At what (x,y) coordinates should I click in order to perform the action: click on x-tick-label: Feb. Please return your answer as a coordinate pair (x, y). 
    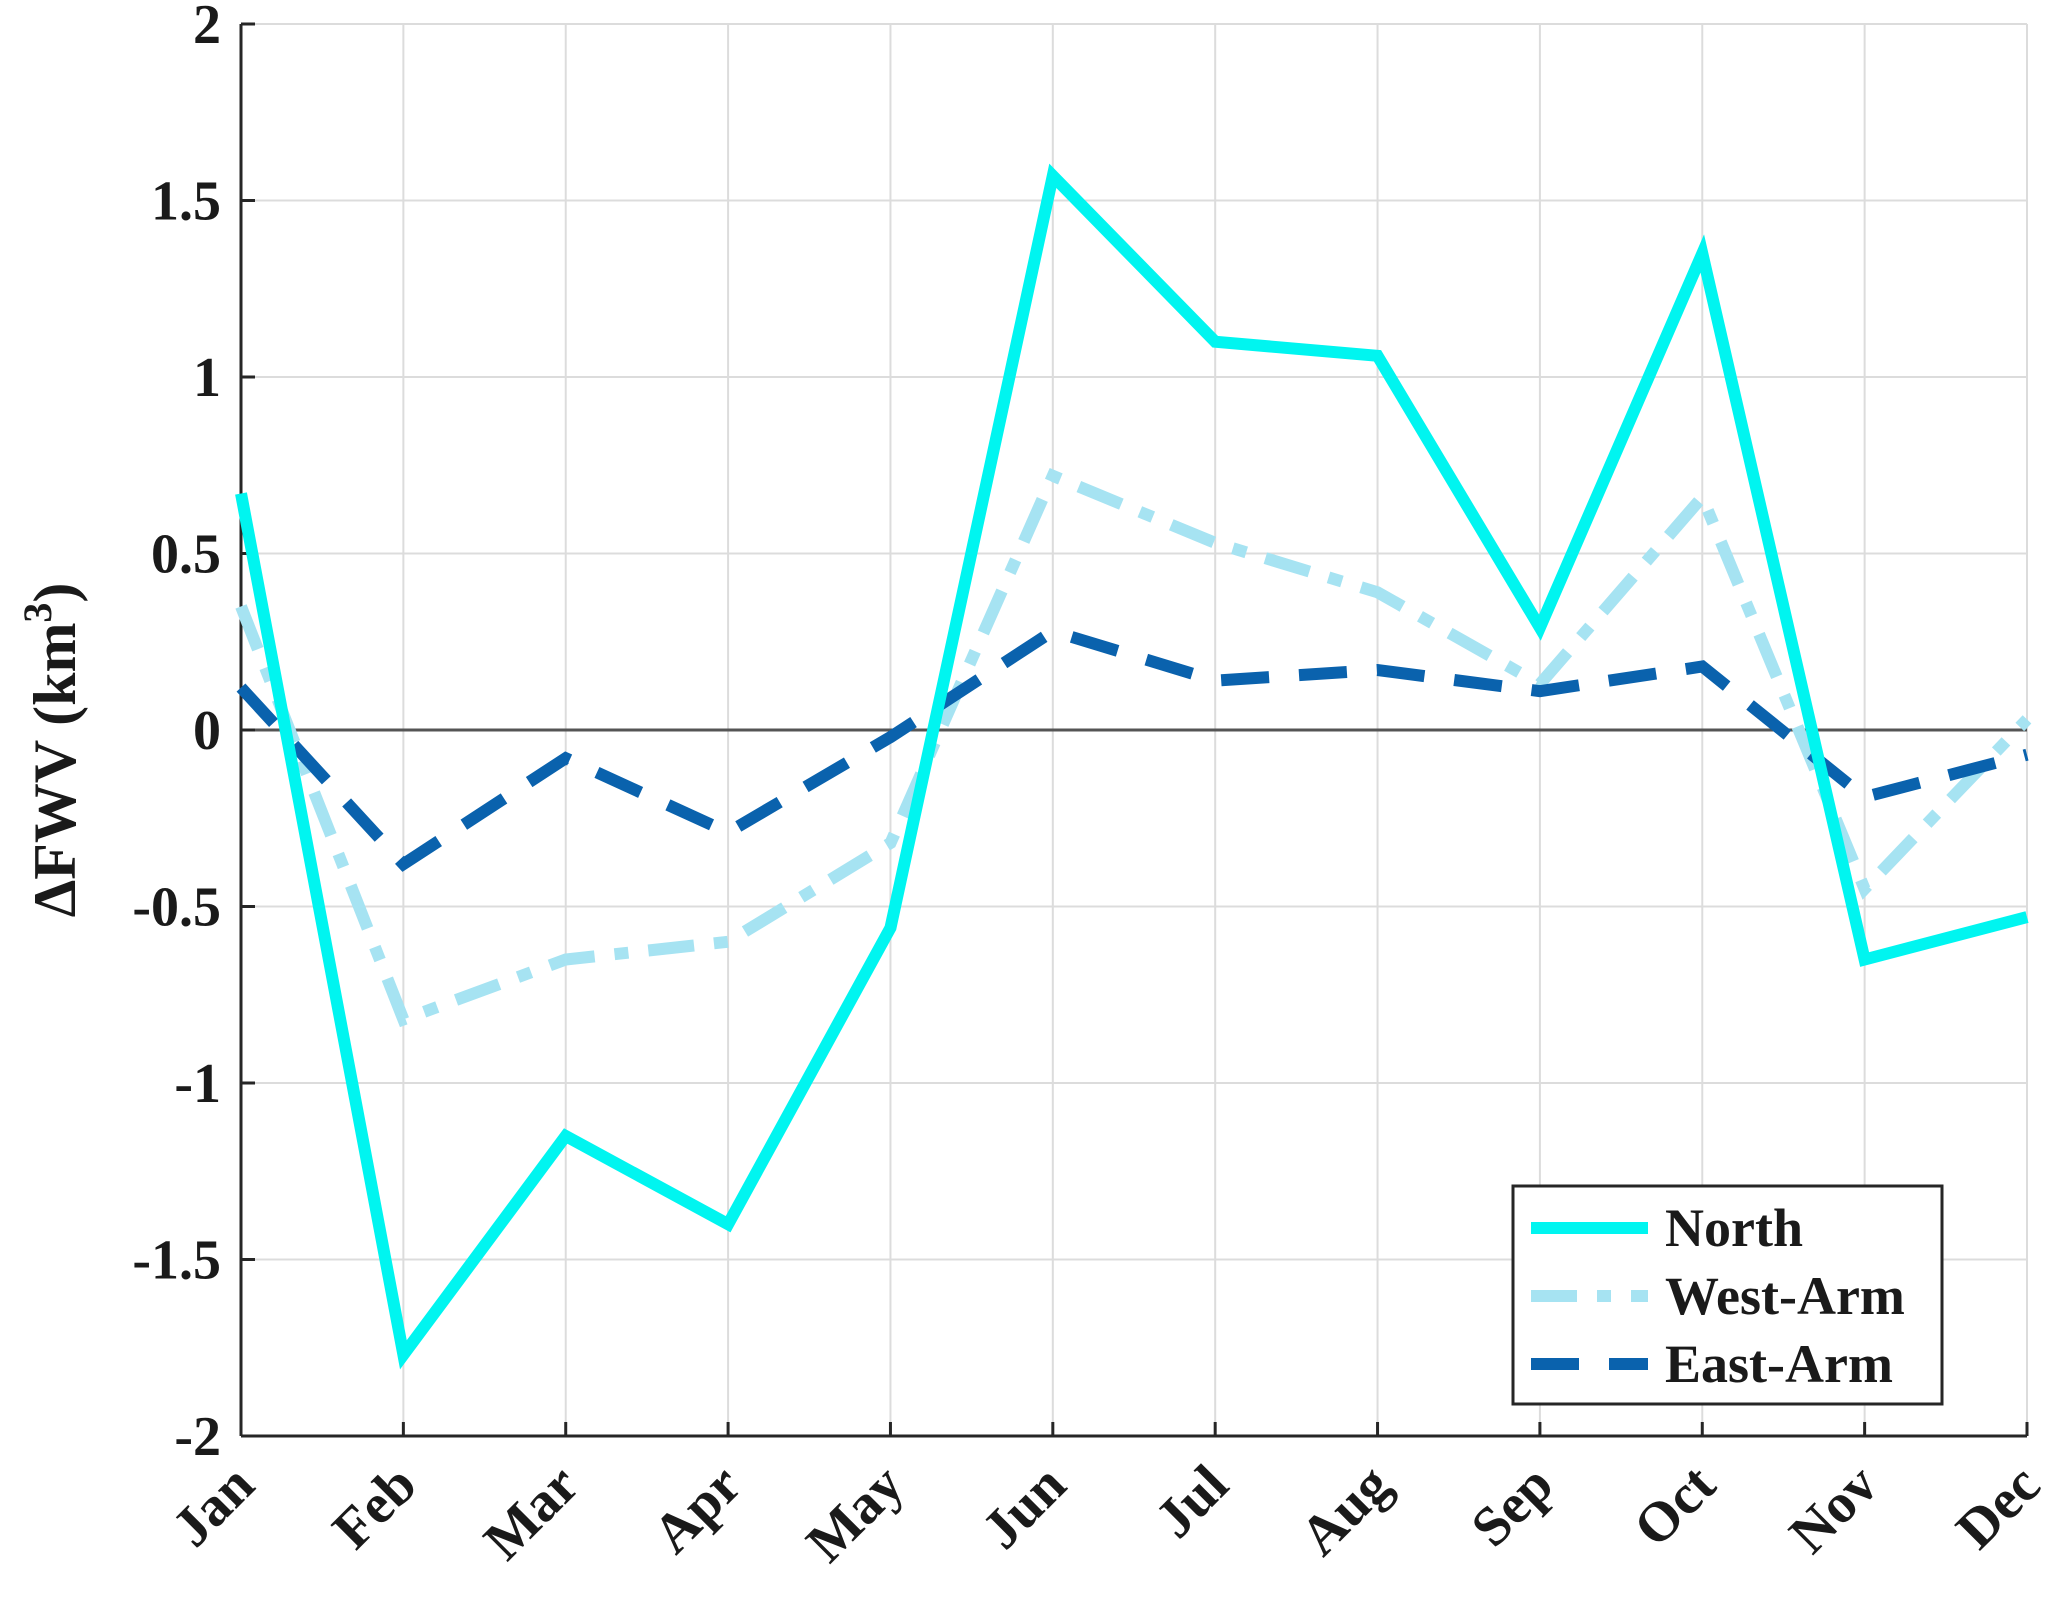
    Looking at the image, I should click on (375, 1507).